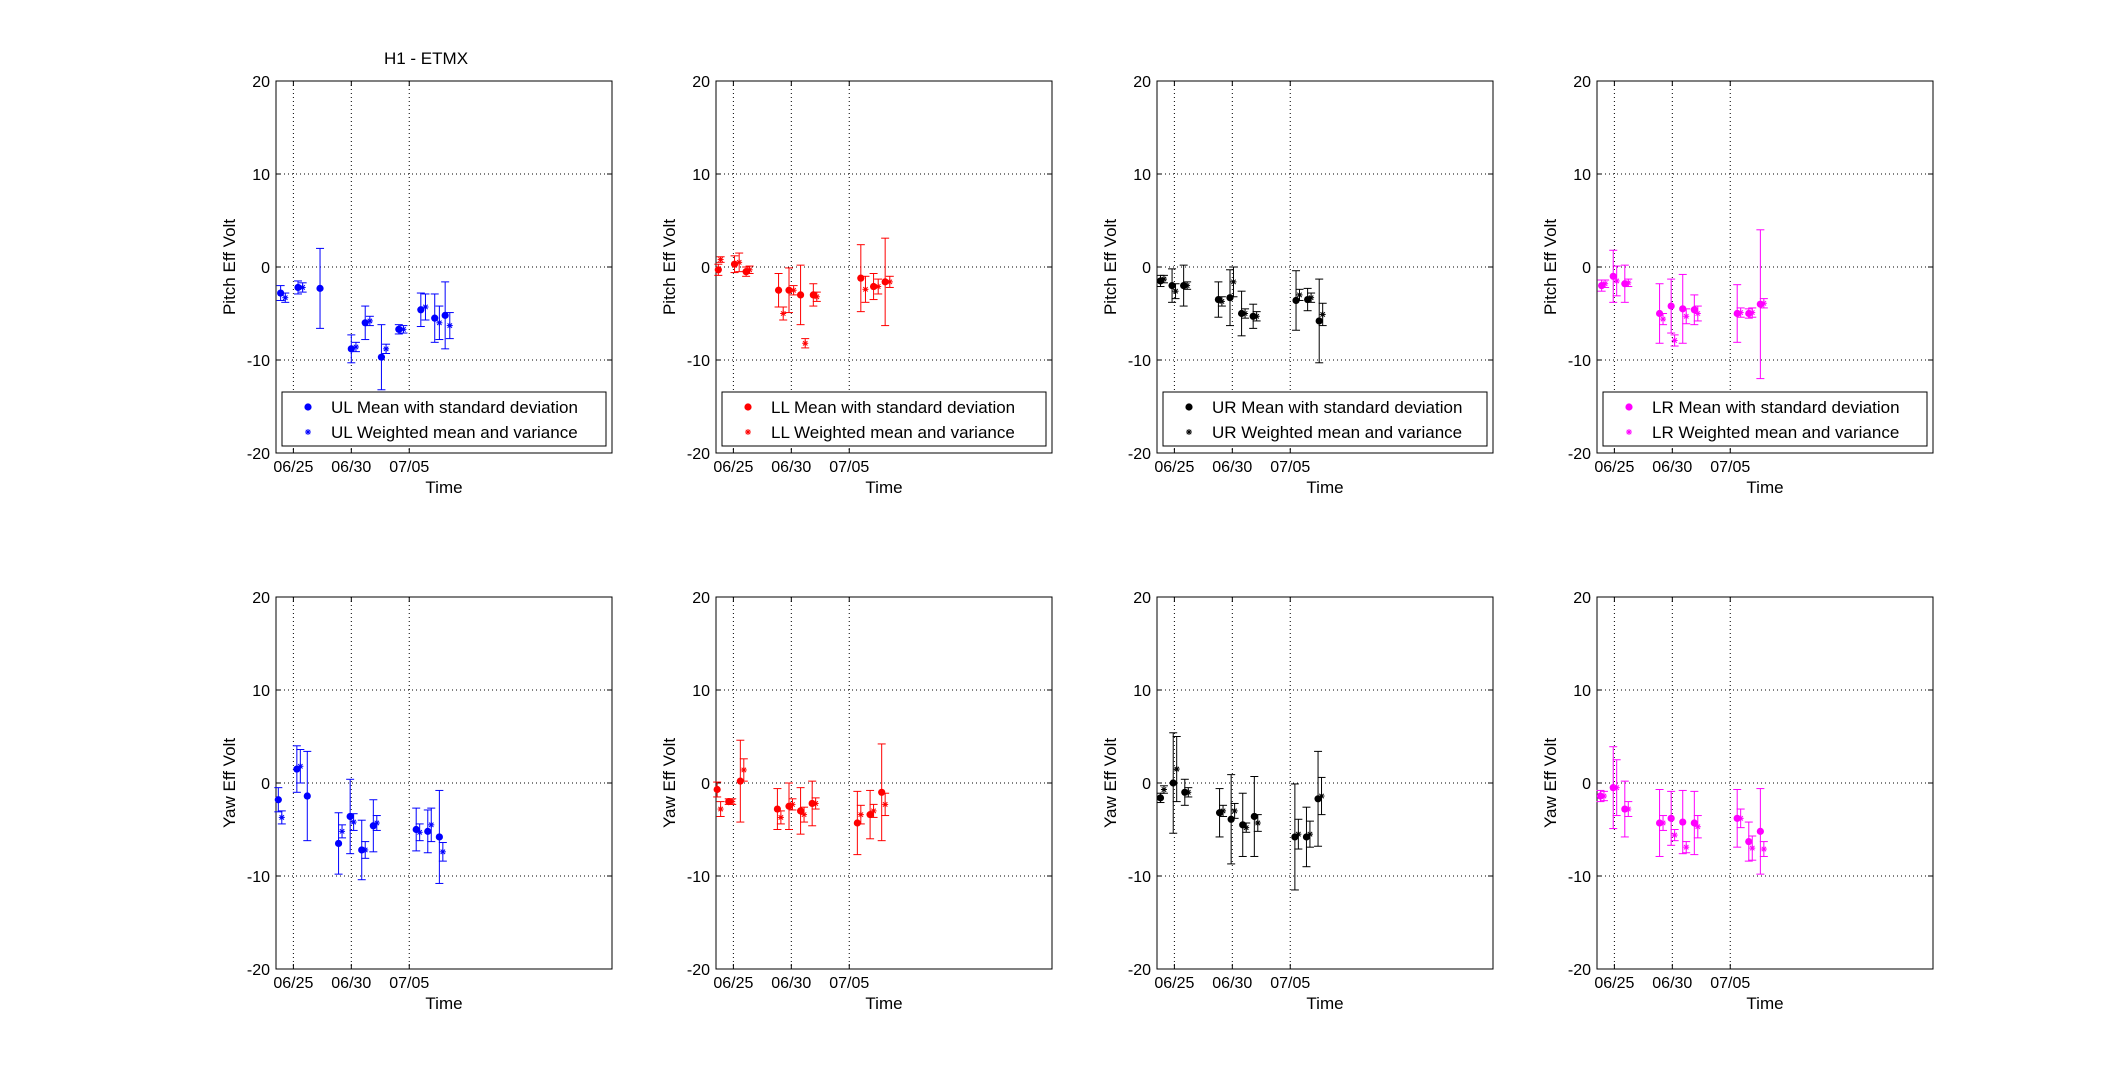 The height and width of the screenshot is (1081, 2114). I want to click on legend-entry: UR Weighted mean and variance, so click(1337, 432).